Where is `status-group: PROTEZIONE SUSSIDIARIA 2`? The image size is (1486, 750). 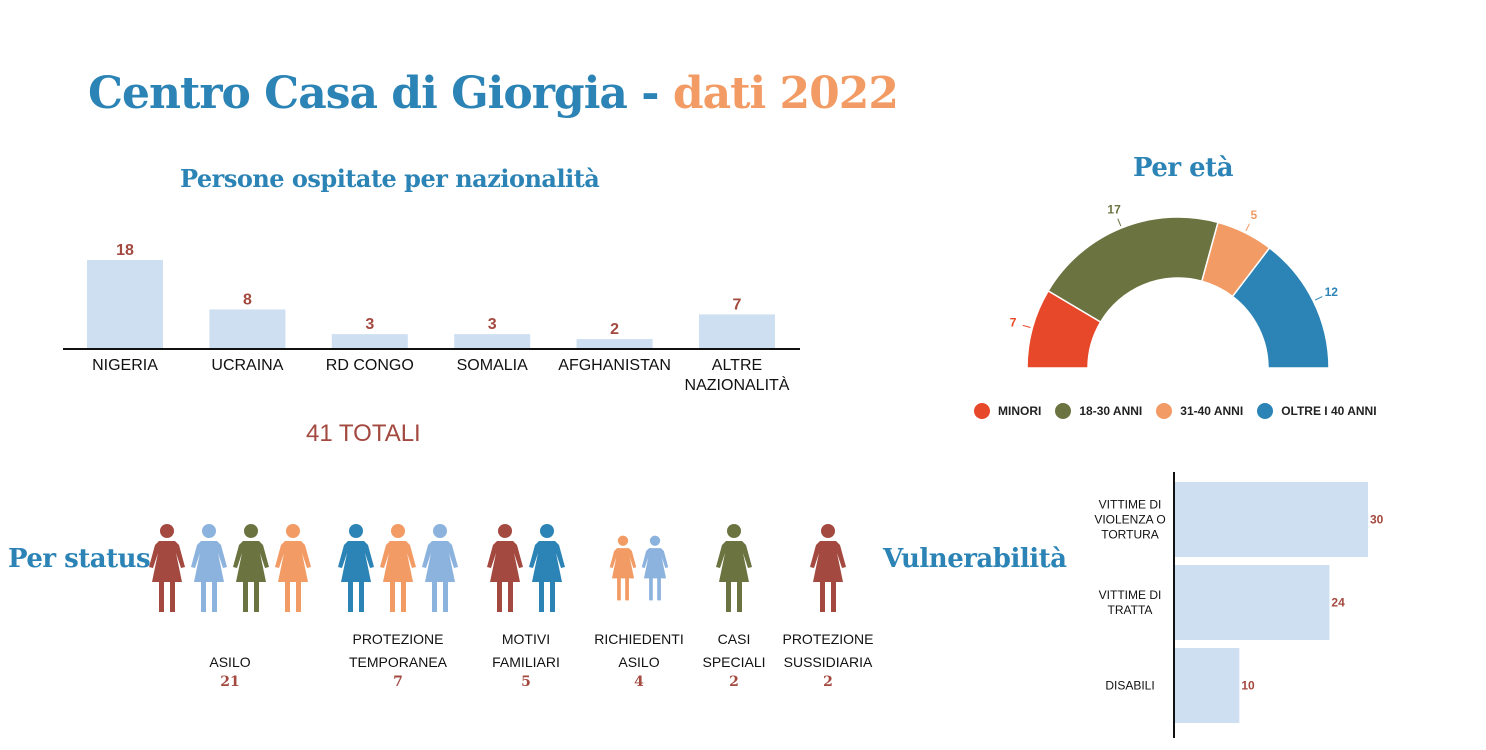 status-group: PROTEZIONE SUSSIDIARIA 2 is located at coordinates (828, 606).